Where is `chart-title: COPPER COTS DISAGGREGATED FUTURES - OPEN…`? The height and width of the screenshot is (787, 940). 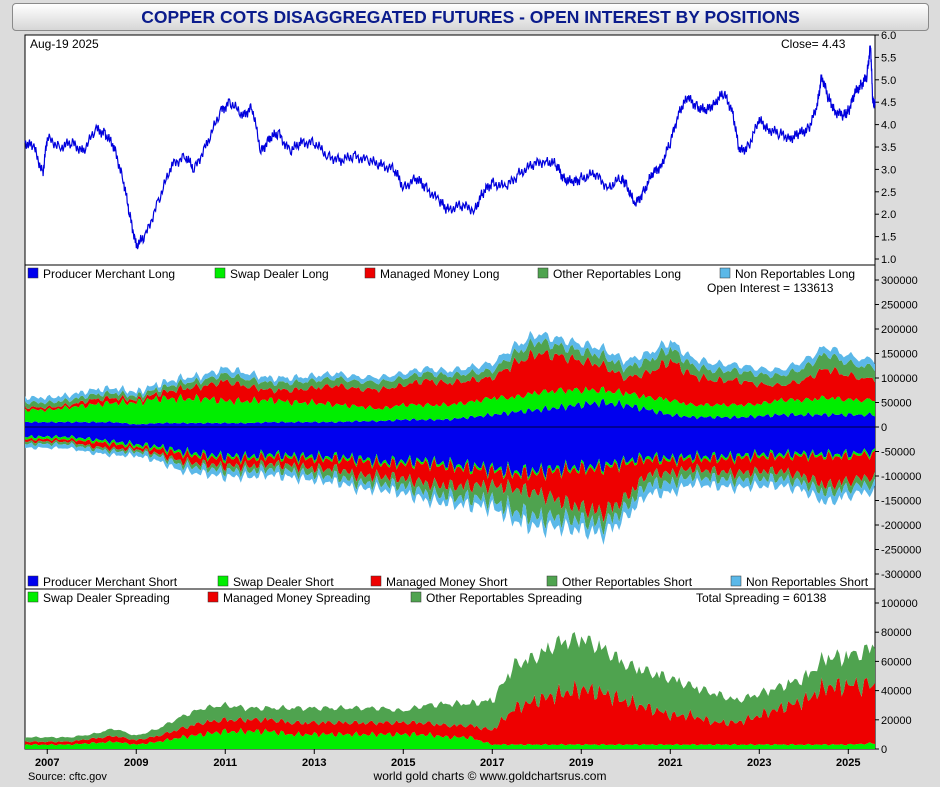
chart-title: COPPER COTS DISAGGREGATED FUTURES - OPEN… is located at coordinates (470, 17).